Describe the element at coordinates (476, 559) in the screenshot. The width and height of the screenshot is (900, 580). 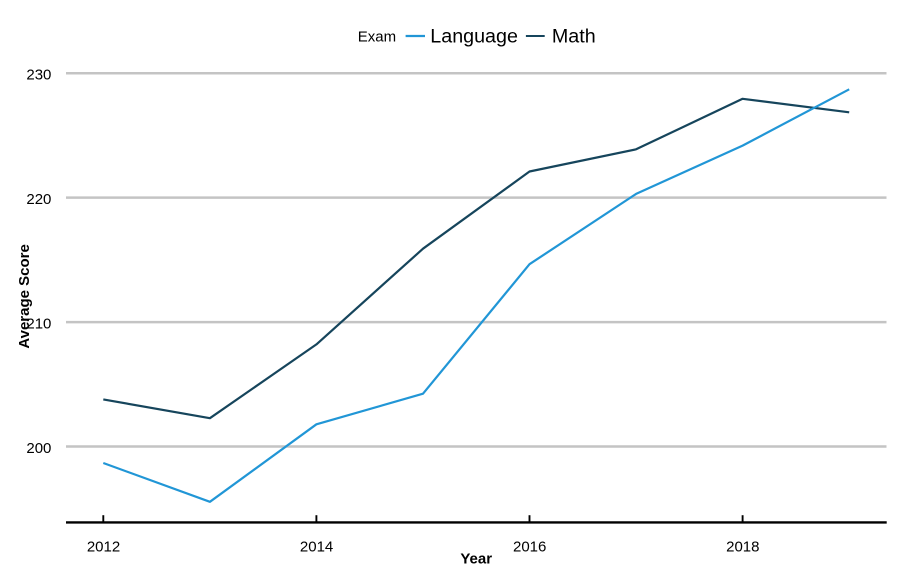
I see `svg-text: Year` at that location.